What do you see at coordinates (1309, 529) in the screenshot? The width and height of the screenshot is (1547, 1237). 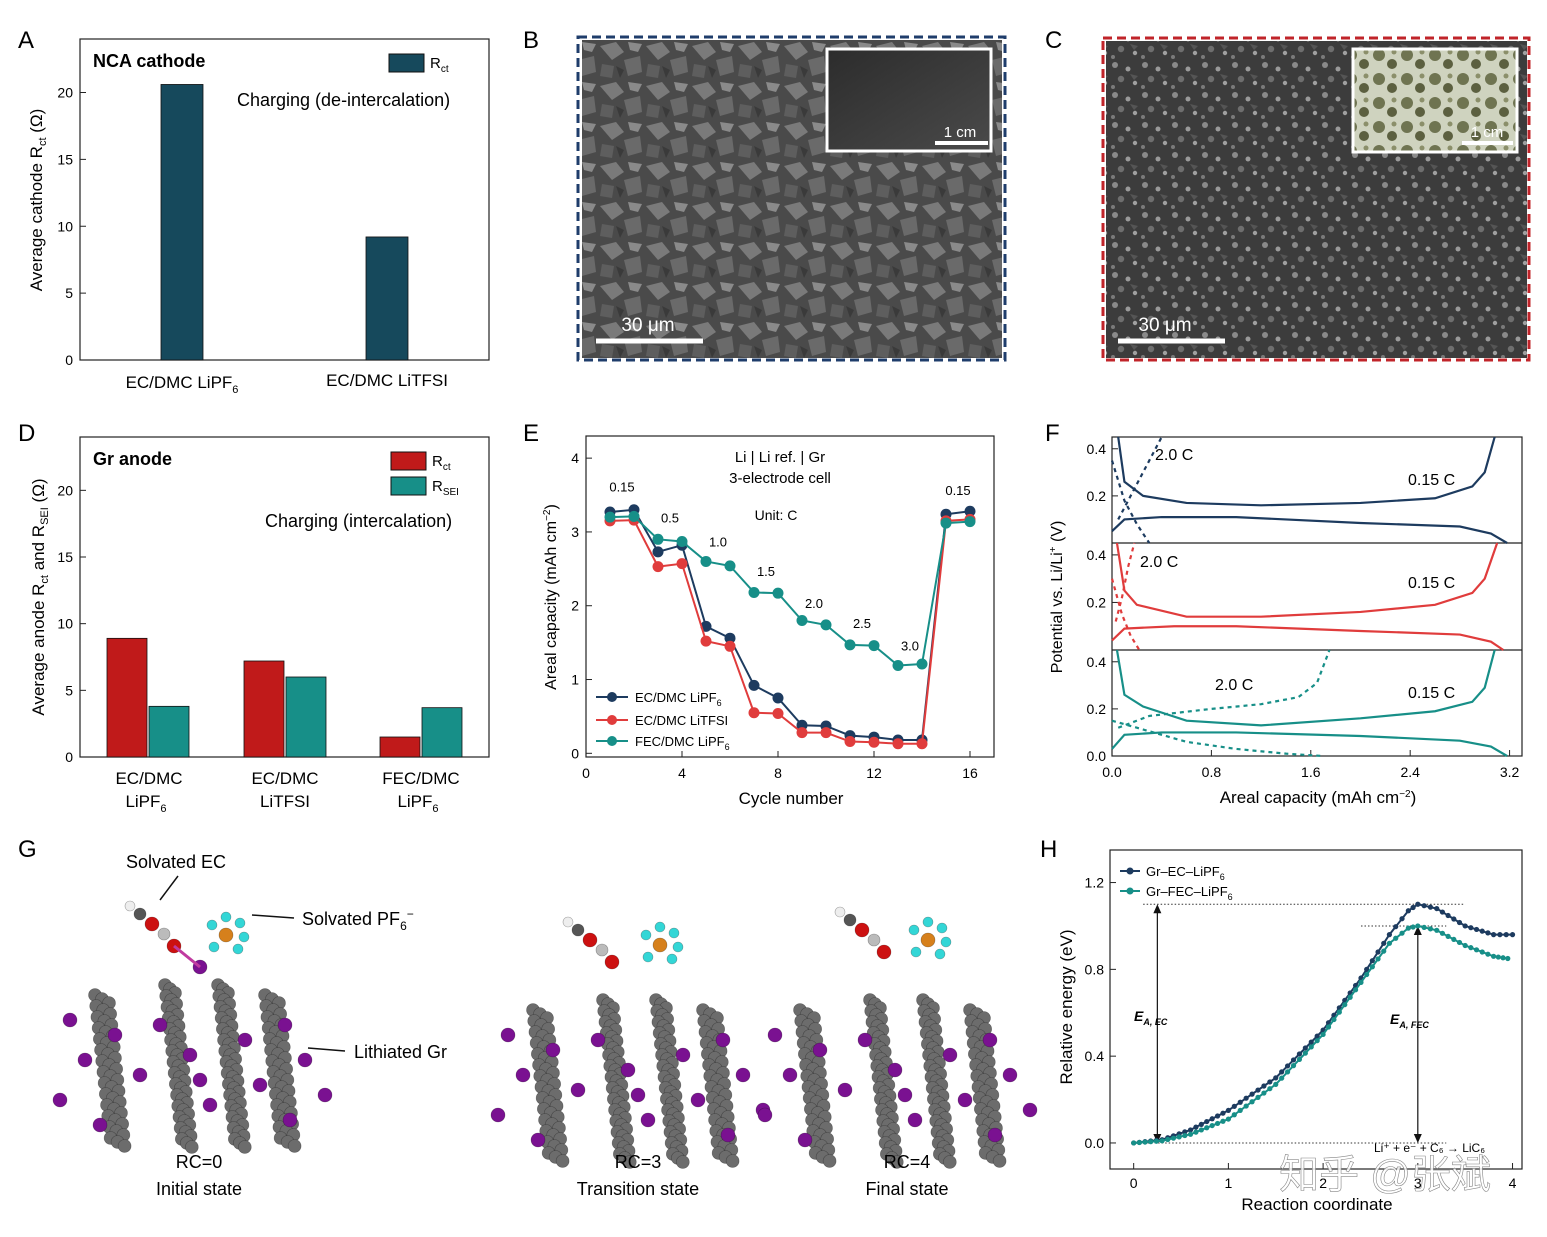 I see `panel-f-slow-discharge-curve` at bounding box center [1309, 529].